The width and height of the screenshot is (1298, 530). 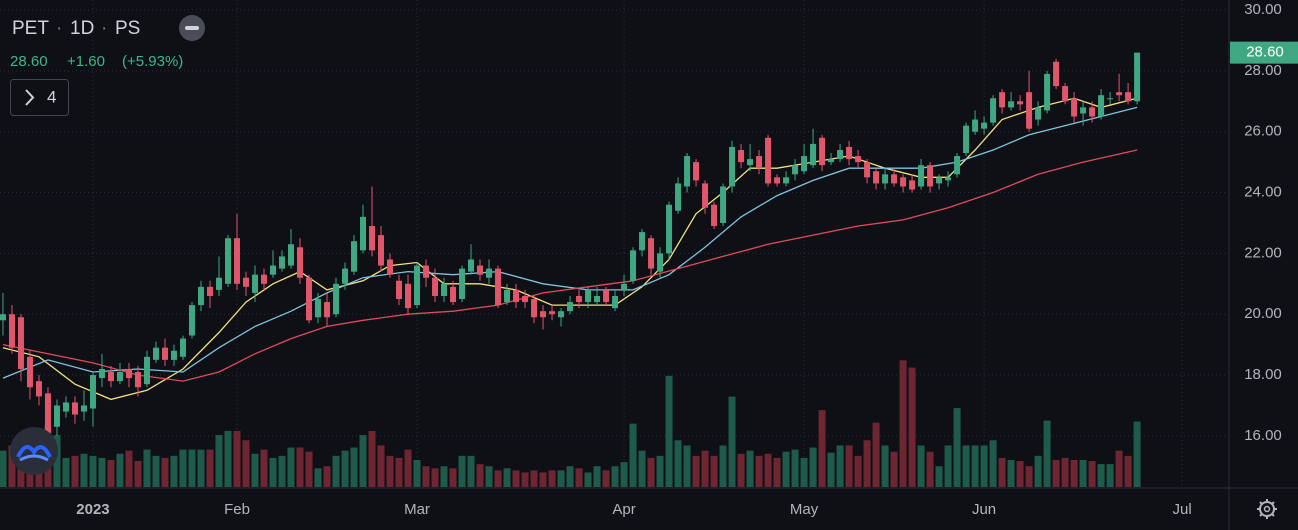 What do you see at coordinates (127, 28) in the screenshot?
I see `exchange: PS` at bounding box center [127, 28].